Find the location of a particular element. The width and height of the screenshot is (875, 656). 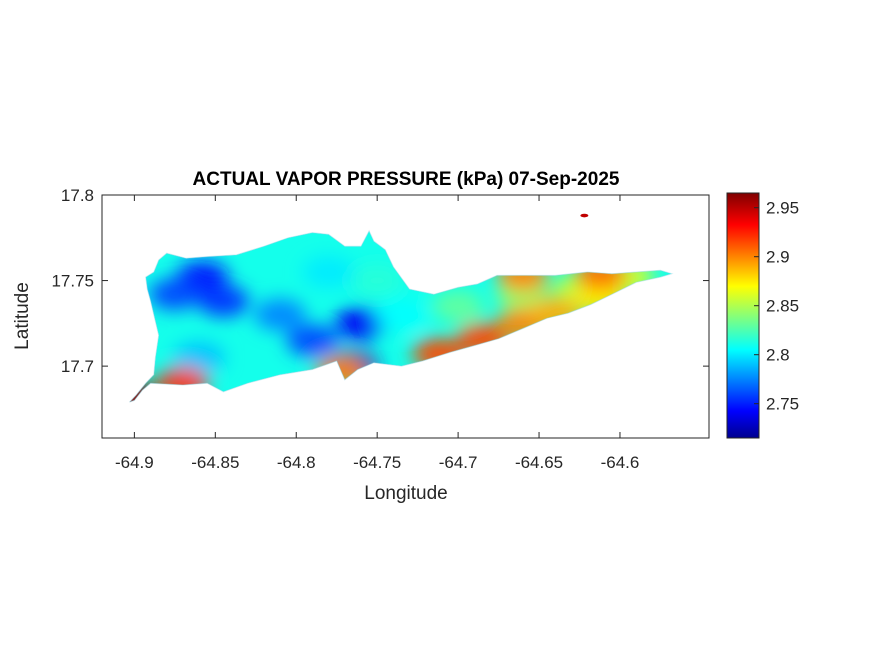

colorbar-tick-label: 2.75 is located at coordinates (782, 404).